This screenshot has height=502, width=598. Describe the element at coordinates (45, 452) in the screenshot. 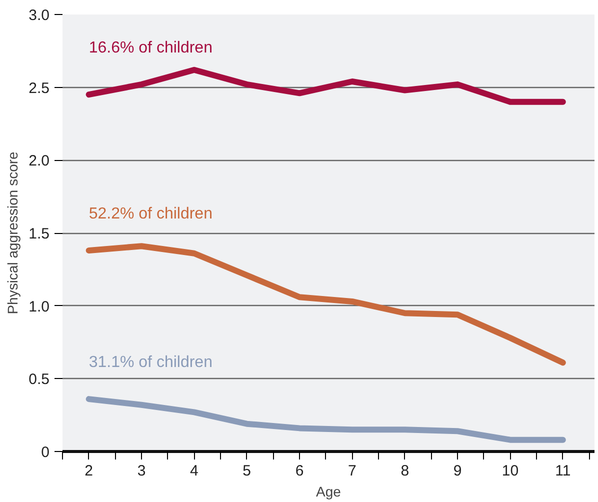

I see `y-tick-label: 0` at that location.